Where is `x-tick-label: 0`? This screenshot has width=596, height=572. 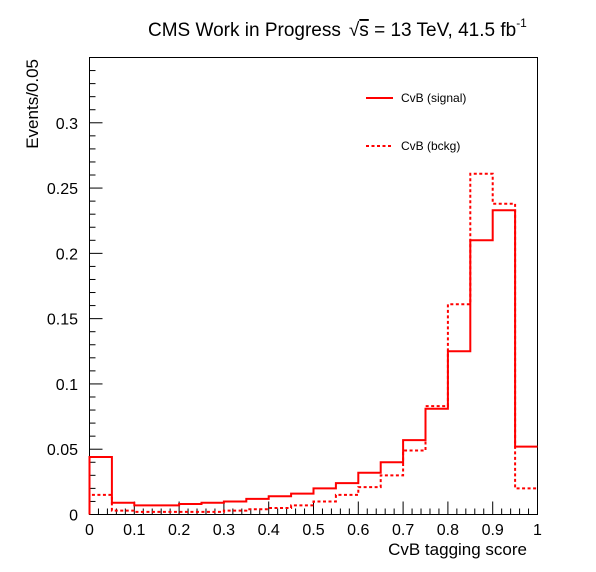
x-tick-label: 0 is located at coordinates (89, 530).